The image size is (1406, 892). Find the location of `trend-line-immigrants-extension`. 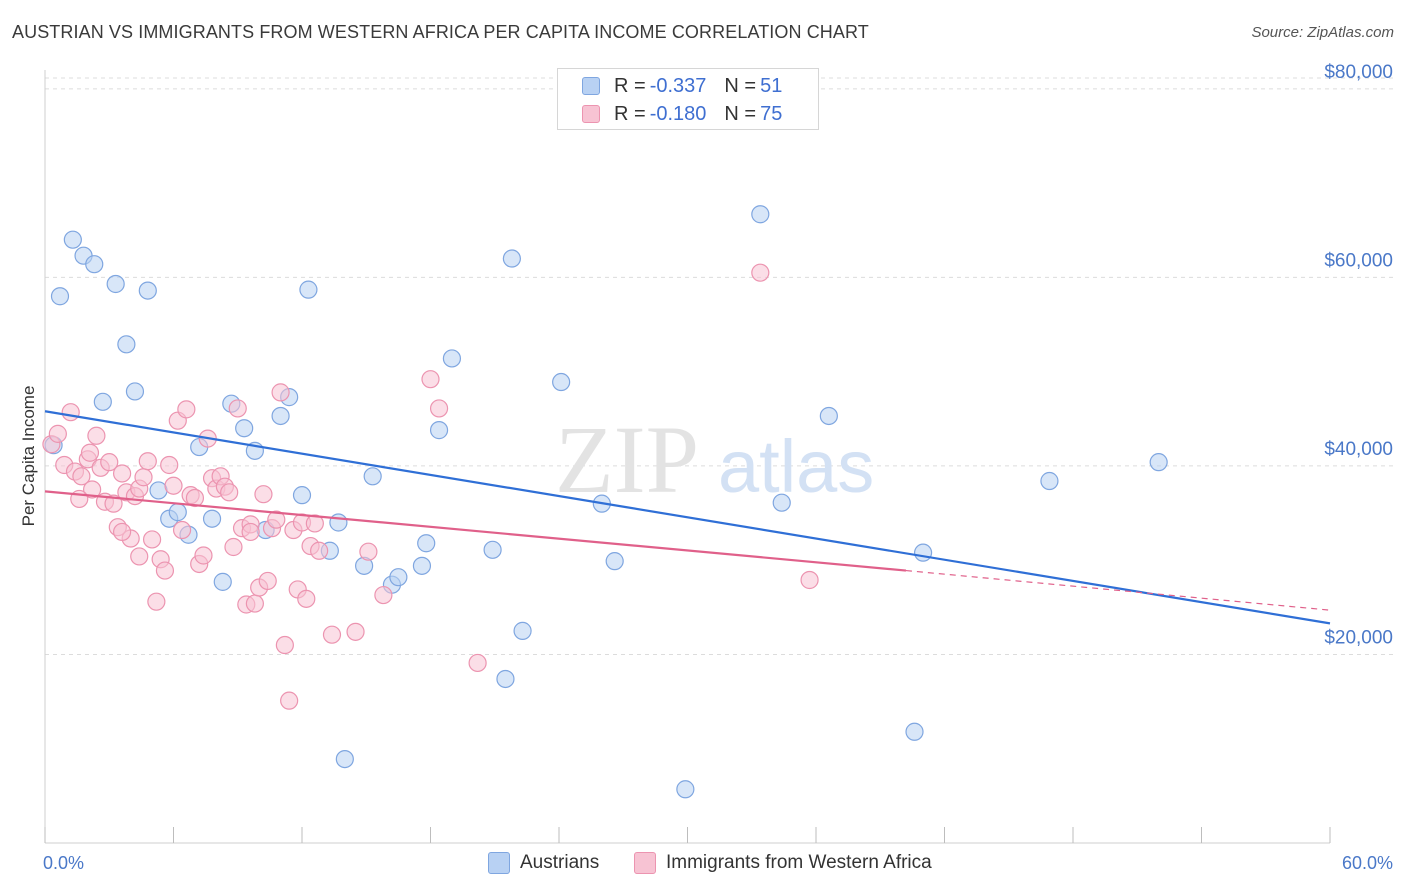

trend-line-immigrants-extension is located at coordinates (1118, 590).